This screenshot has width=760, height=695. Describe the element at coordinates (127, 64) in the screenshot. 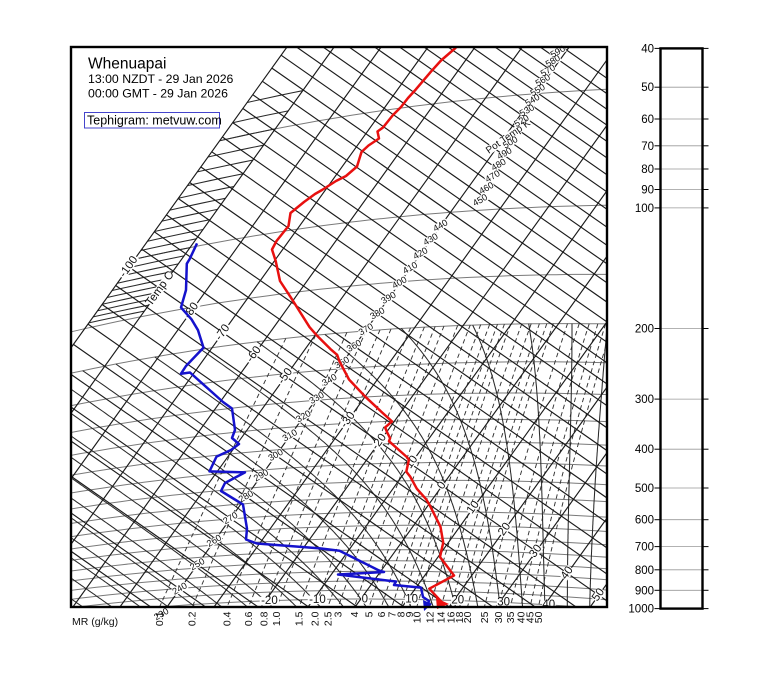

I see `svg-text: Whenuapai` at that location.